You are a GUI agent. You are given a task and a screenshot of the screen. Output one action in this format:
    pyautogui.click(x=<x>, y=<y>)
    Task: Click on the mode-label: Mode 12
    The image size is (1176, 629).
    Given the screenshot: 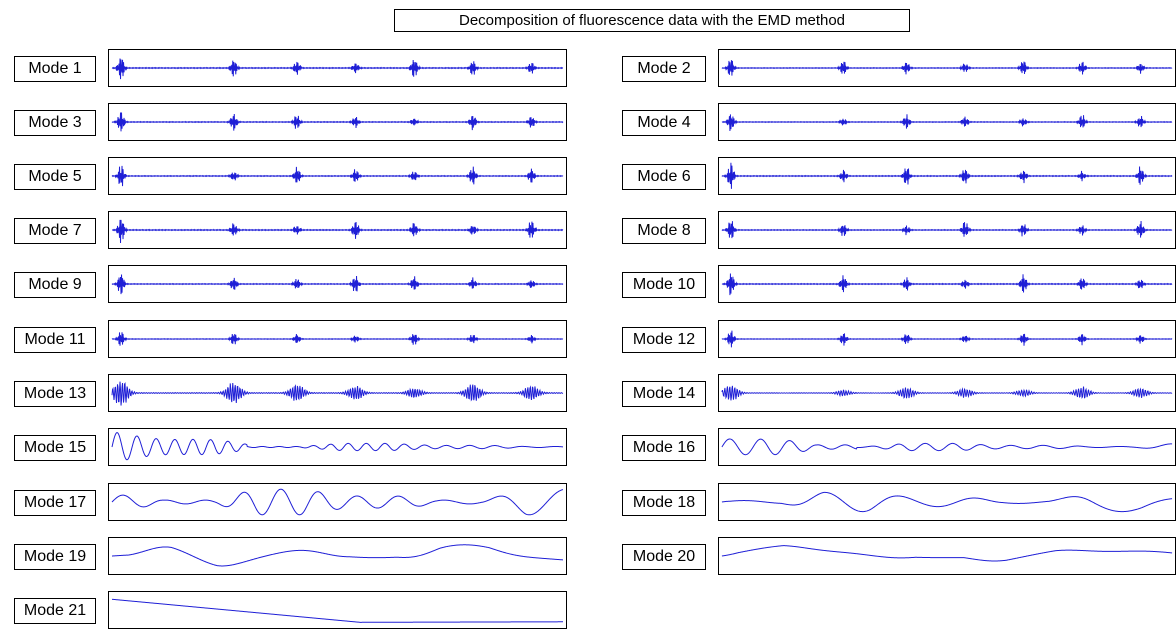 What is the action you would take?
    pyautogui.click(x=664, y=340)
    